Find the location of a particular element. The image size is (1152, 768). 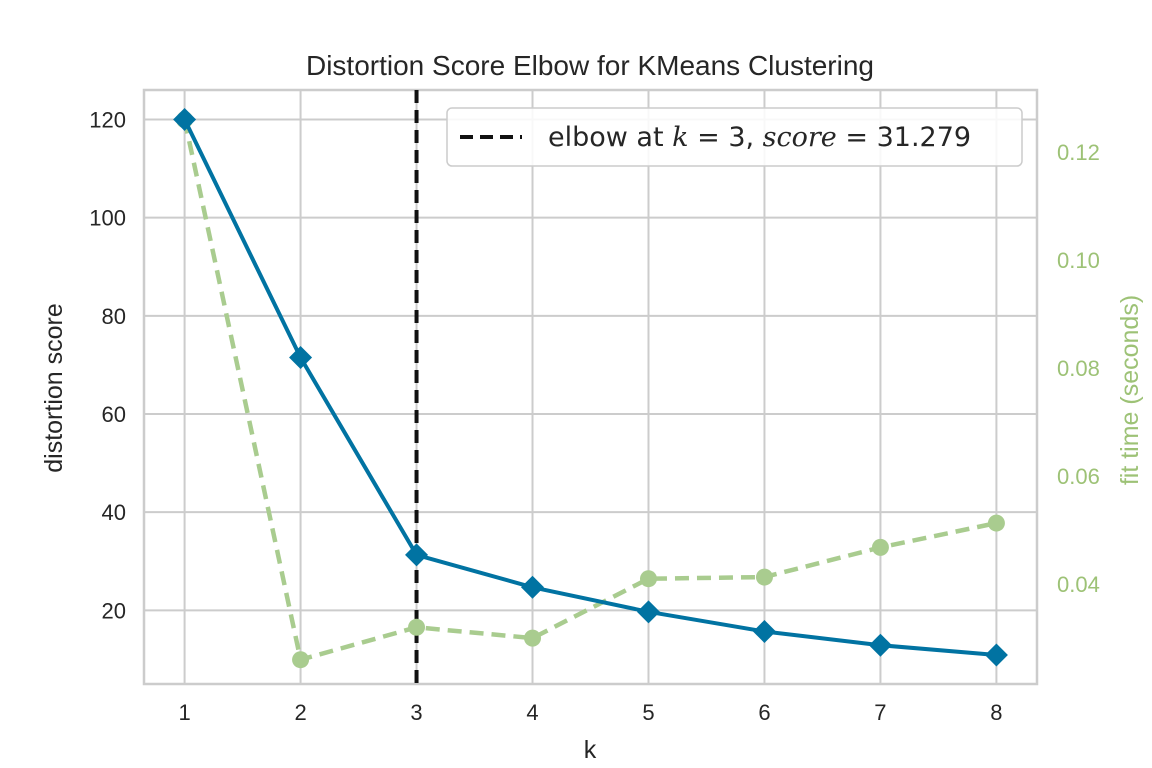

y-tick-label: 100 is located at coordinates (107, 218).